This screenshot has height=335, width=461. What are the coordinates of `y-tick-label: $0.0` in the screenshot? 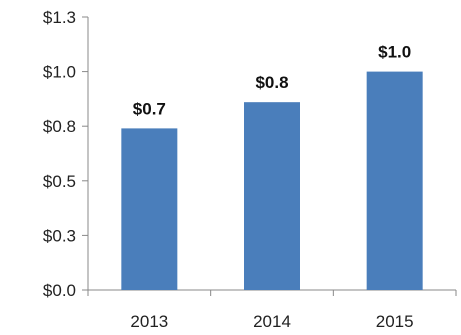 It's located at (59, 290).